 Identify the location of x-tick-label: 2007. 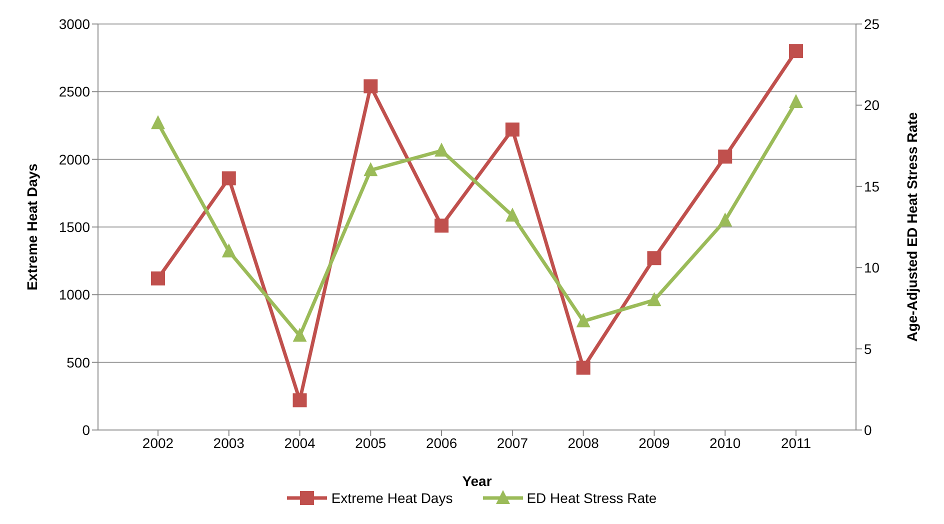
(512, 442).